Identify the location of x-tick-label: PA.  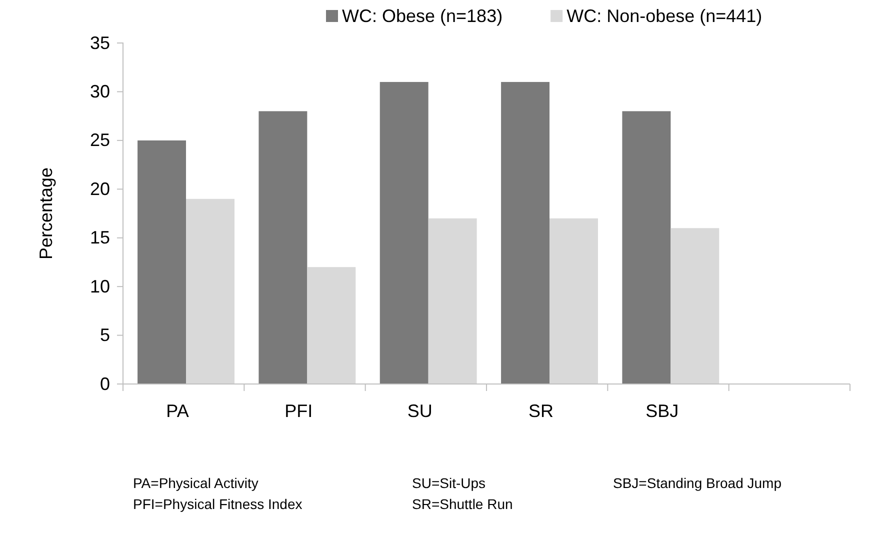
(177, 411).